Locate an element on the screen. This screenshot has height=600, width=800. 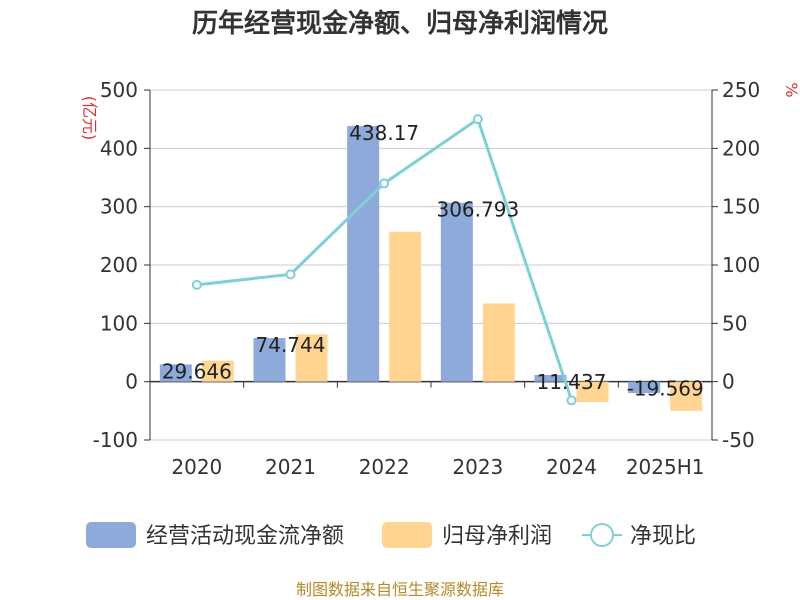
legend-label: 归母净利润 is located at coordinates (497, 536).